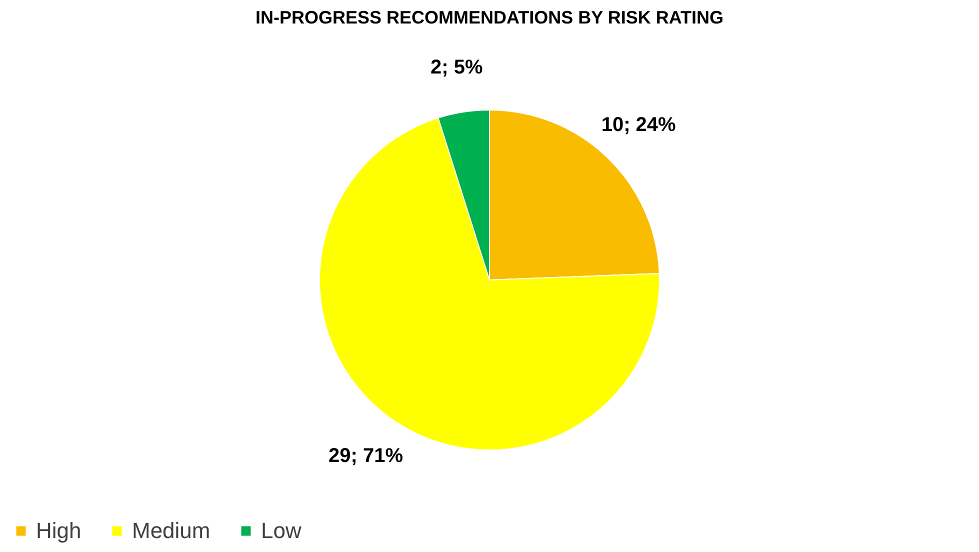 Image resolution: width=979 pixels, height=552 pixels. Describe the element at coordinates (457, 67) in the screenshot. I see `data-label: 2; 5%` at that location.